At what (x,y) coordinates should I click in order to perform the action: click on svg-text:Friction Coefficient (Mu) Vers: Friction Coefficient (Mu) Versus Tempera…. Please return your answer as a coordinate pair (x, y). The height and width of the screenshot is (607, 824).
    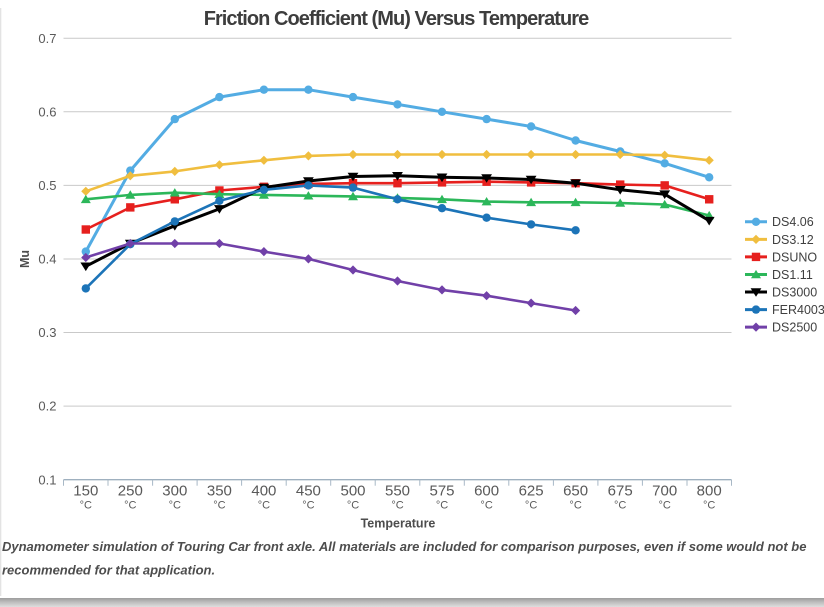
    Looking at the image, I should click on (396, 19).